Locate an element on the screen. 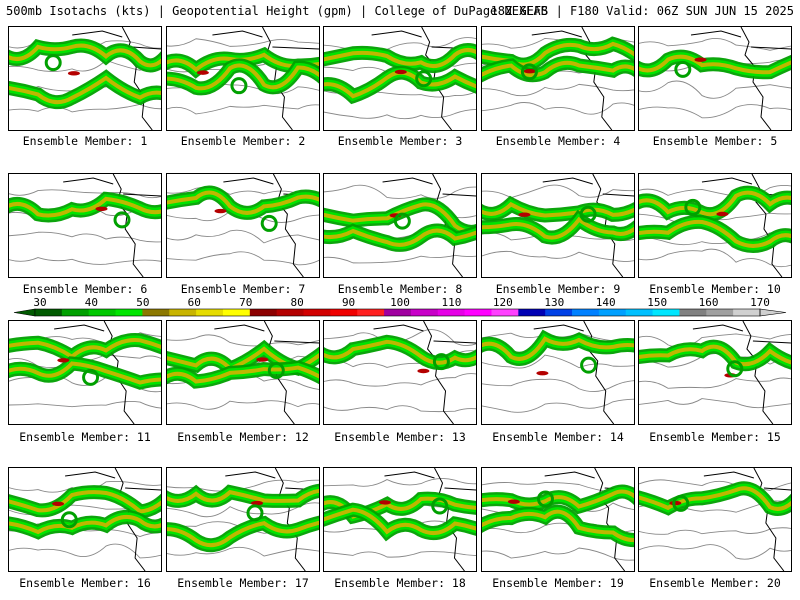 The image size is (800, 600). colorbar-tick: 100 is located at coordinates (400, 302).